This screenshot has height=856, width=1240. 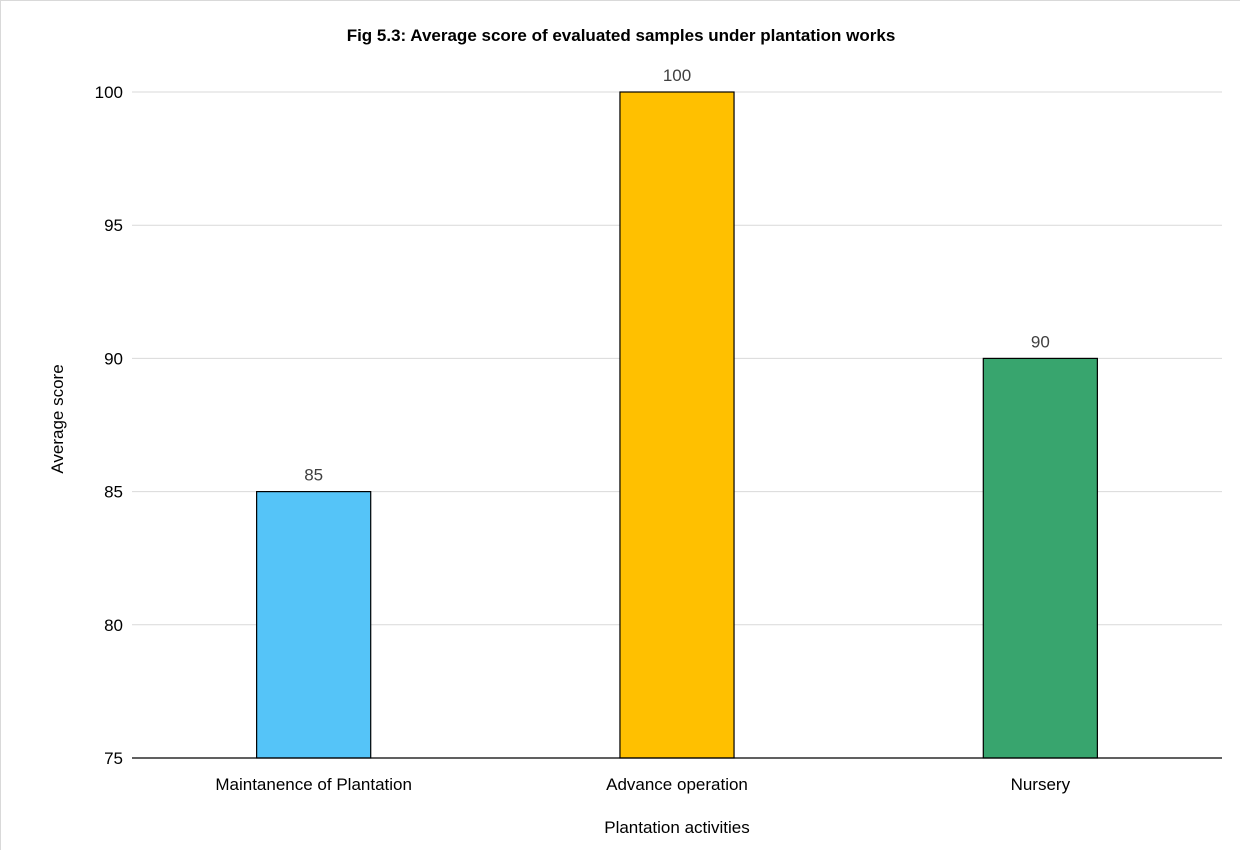 What do you see at coordinates (677, 827) in the screenshot?
I see `x-axis-title: Plantation activities` at bounding box center [677, 827].